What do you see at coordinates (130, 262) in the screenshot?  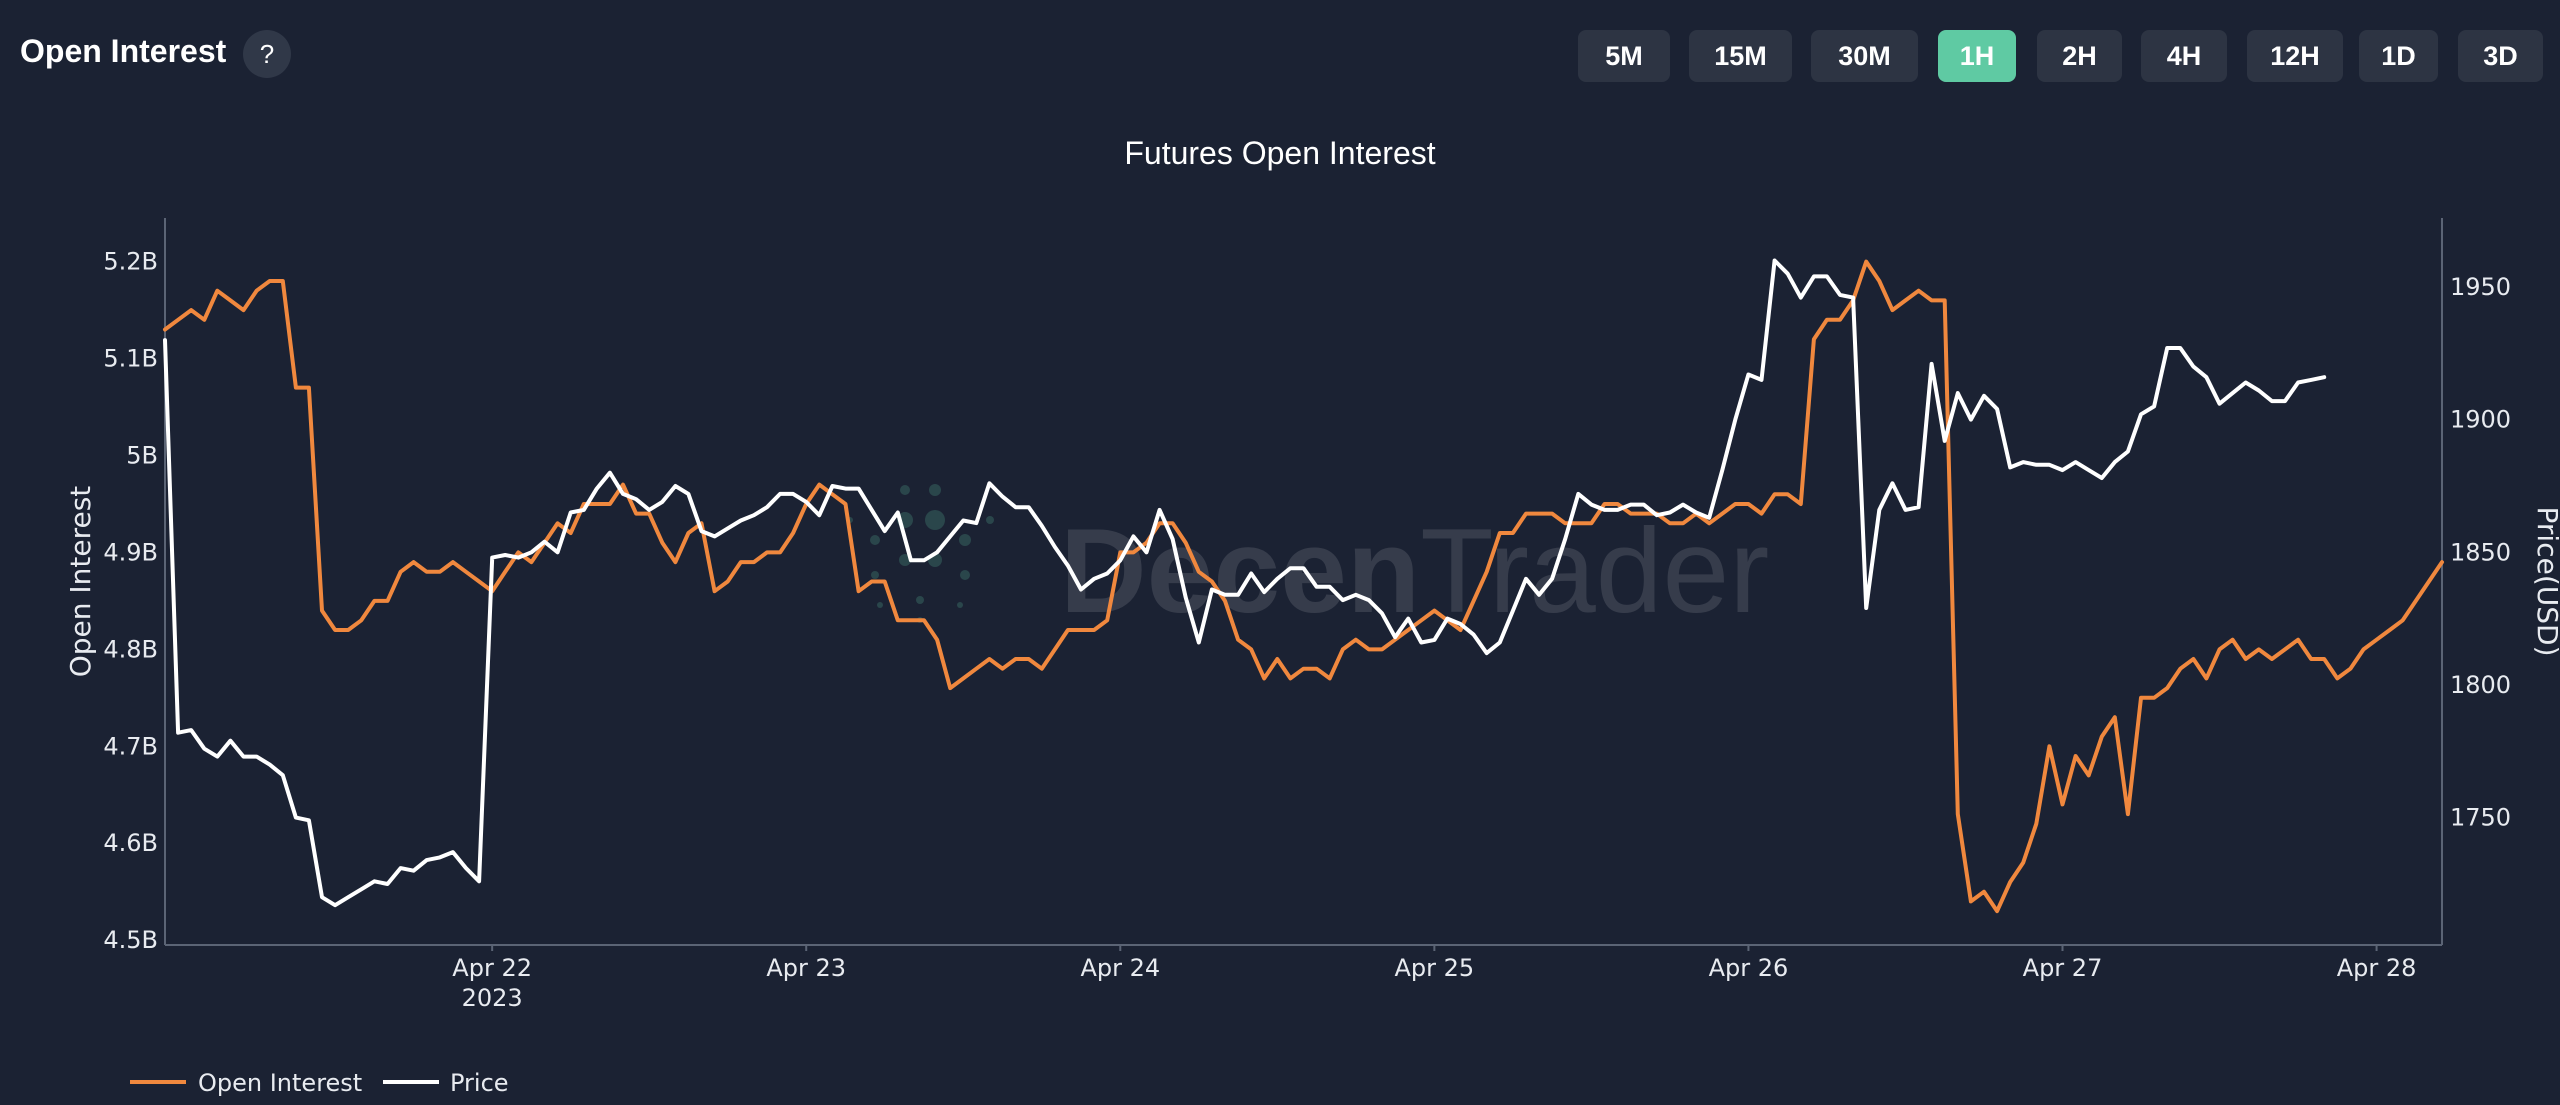 I see `y-left-tick-label: 5.2B` at bounding box center [130, 262].